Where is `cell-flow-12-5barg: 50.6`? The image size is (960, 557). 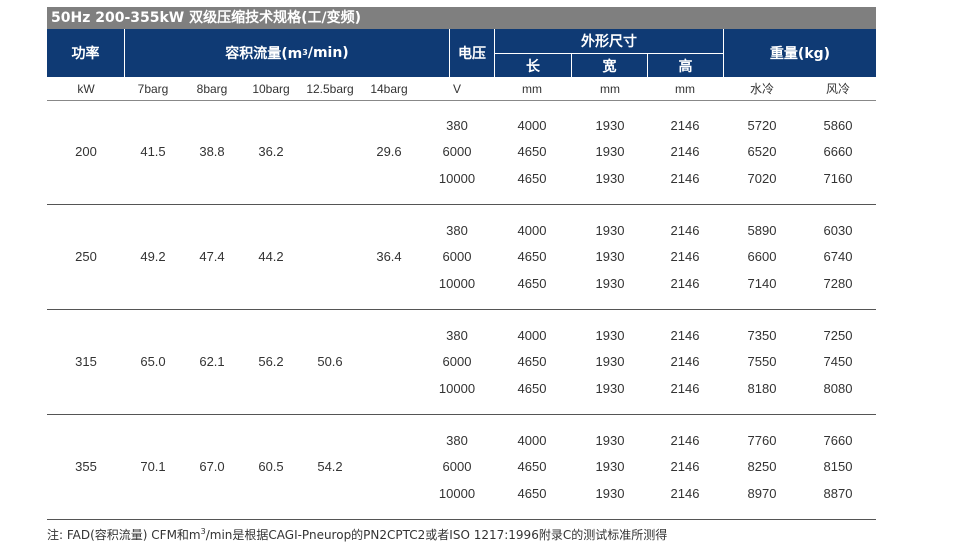
cell-flow-12-5barg: 50.6 is located at coordinates (330, 361).